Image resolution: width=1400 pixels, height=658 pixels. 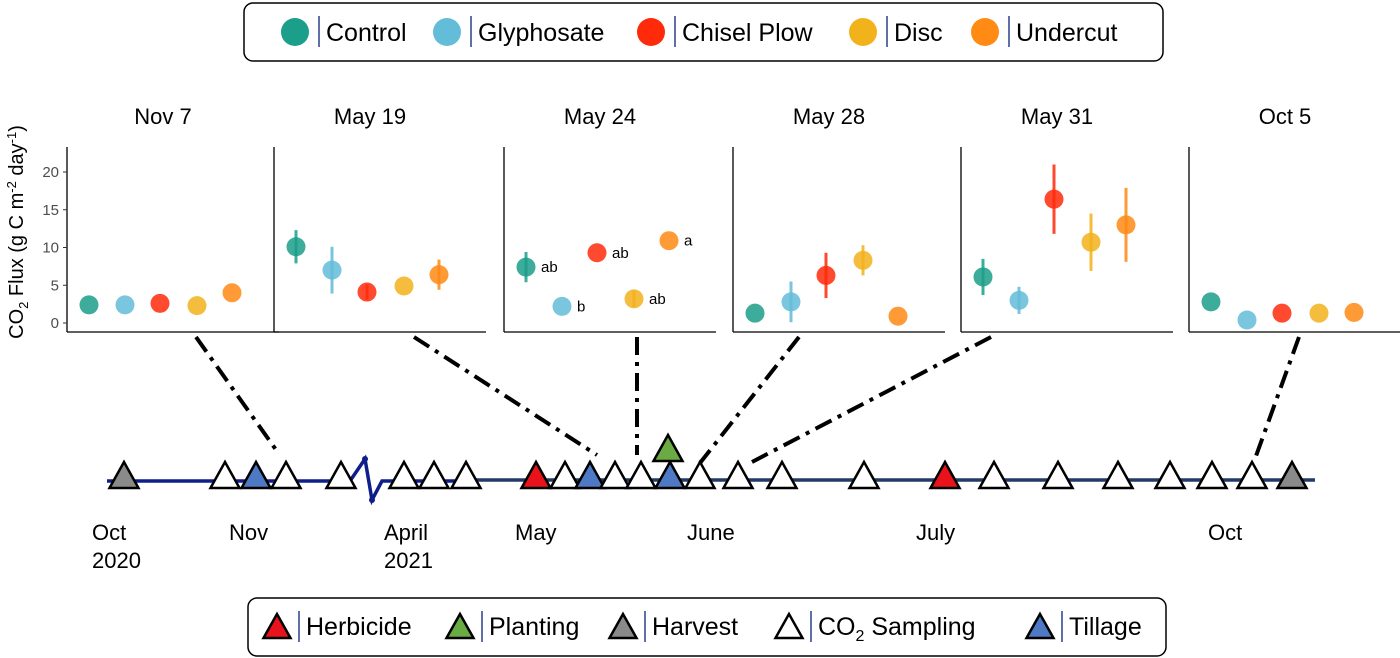 I want to click on timeline-label: 2020, so click(x=116, y=560).